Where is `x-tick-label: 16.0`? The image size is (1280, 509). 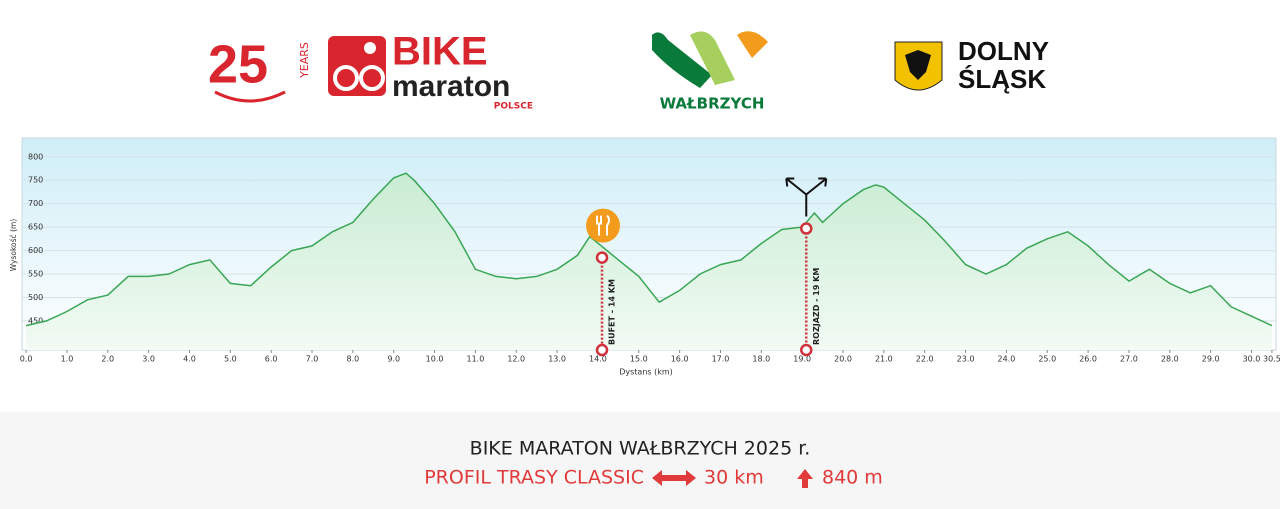
x-tick-label: 16.0 is located at coordinates (680, 359).